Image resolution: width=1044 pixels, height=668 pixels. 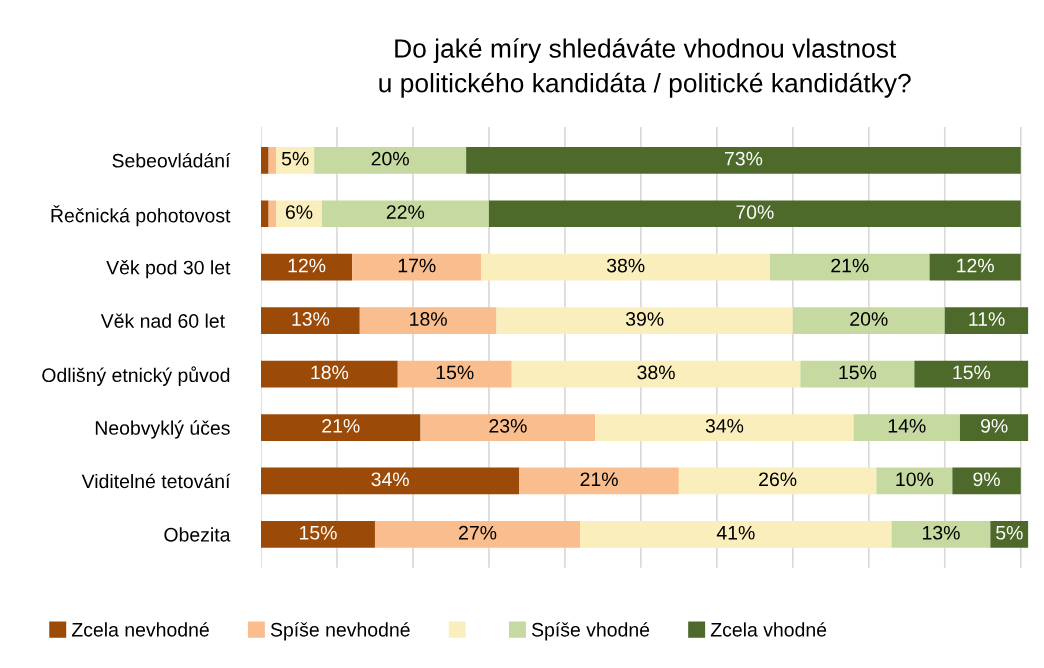 I want to click on data-label: 6%, so click(x=299, y=212).